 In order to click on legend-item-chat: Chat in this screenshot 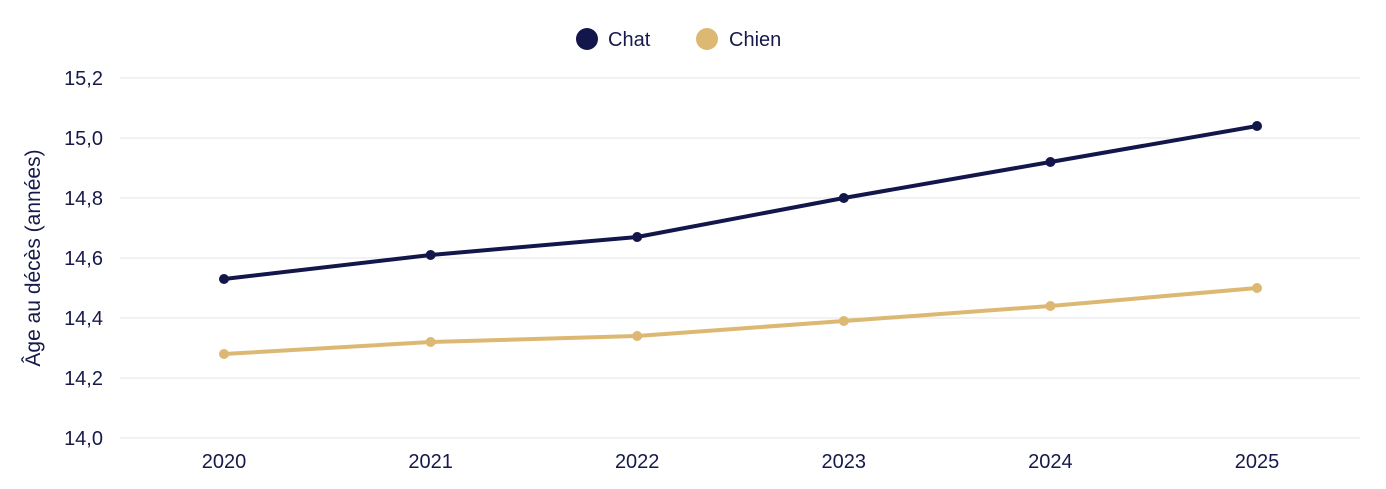, I will do `click(613, 39)`.